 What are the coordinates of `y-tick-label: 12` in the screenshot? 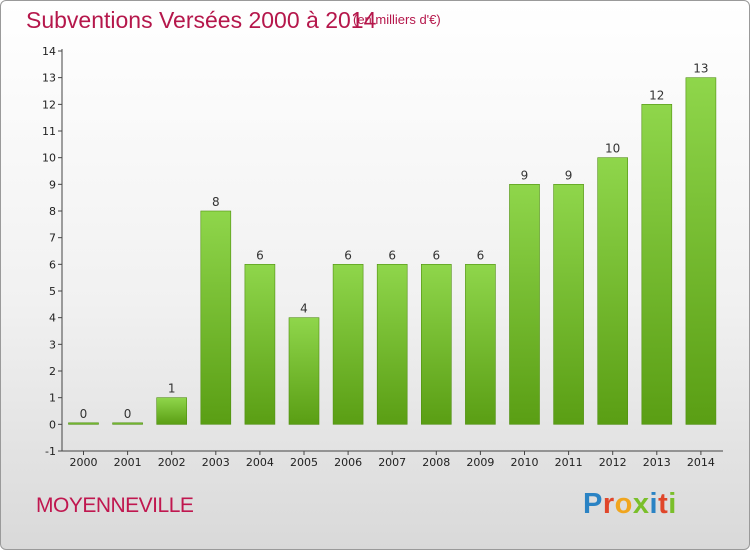 It's located at (49, 104).